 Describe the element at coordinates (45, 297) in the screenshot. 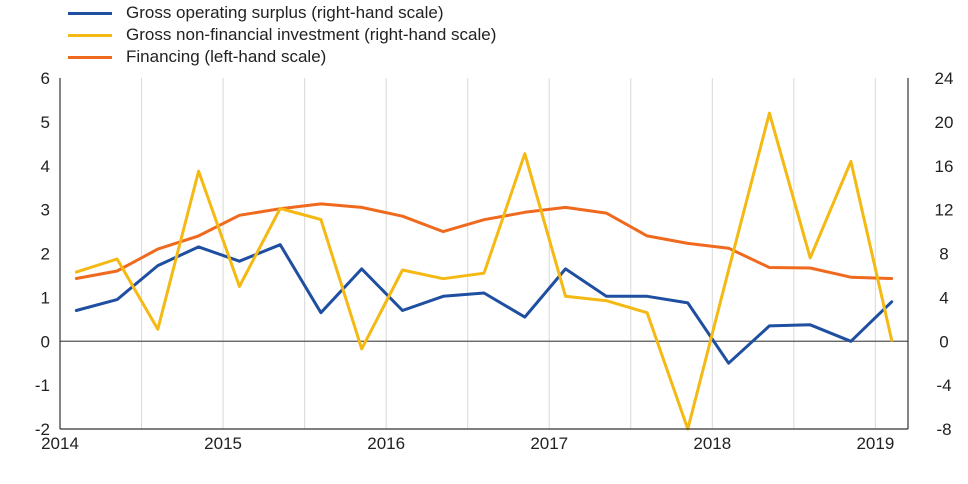

I see `left-tick-label: 1` at that location.